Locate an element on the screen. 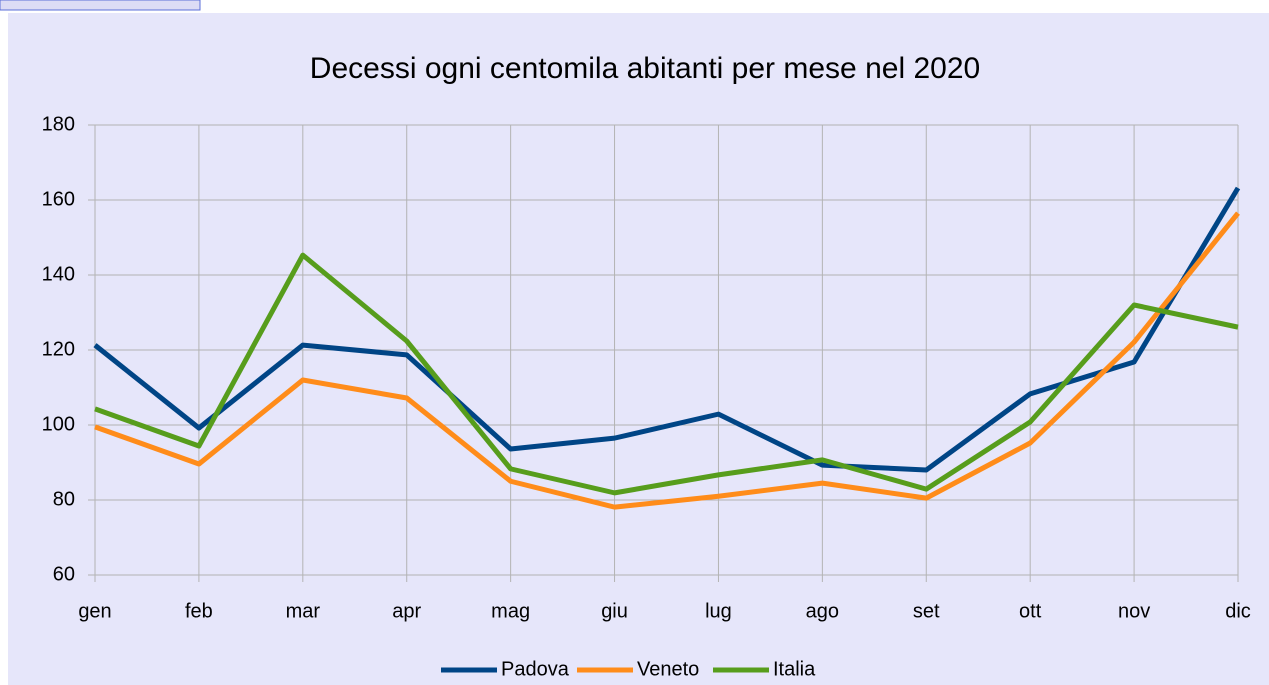 The width and height of the screenshot is (1269, 685). x-tick-label: mar is located at coordinates (303, 611).